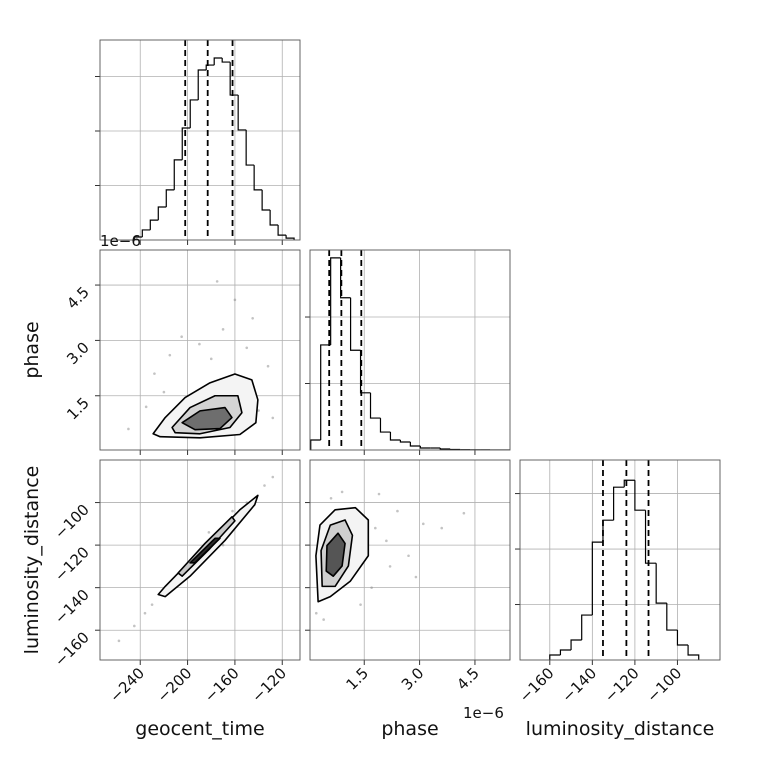 Image resolution: width=760 pixels, height=760 pixels. I want to click on y-axis-label: phase, so click(32, 349).